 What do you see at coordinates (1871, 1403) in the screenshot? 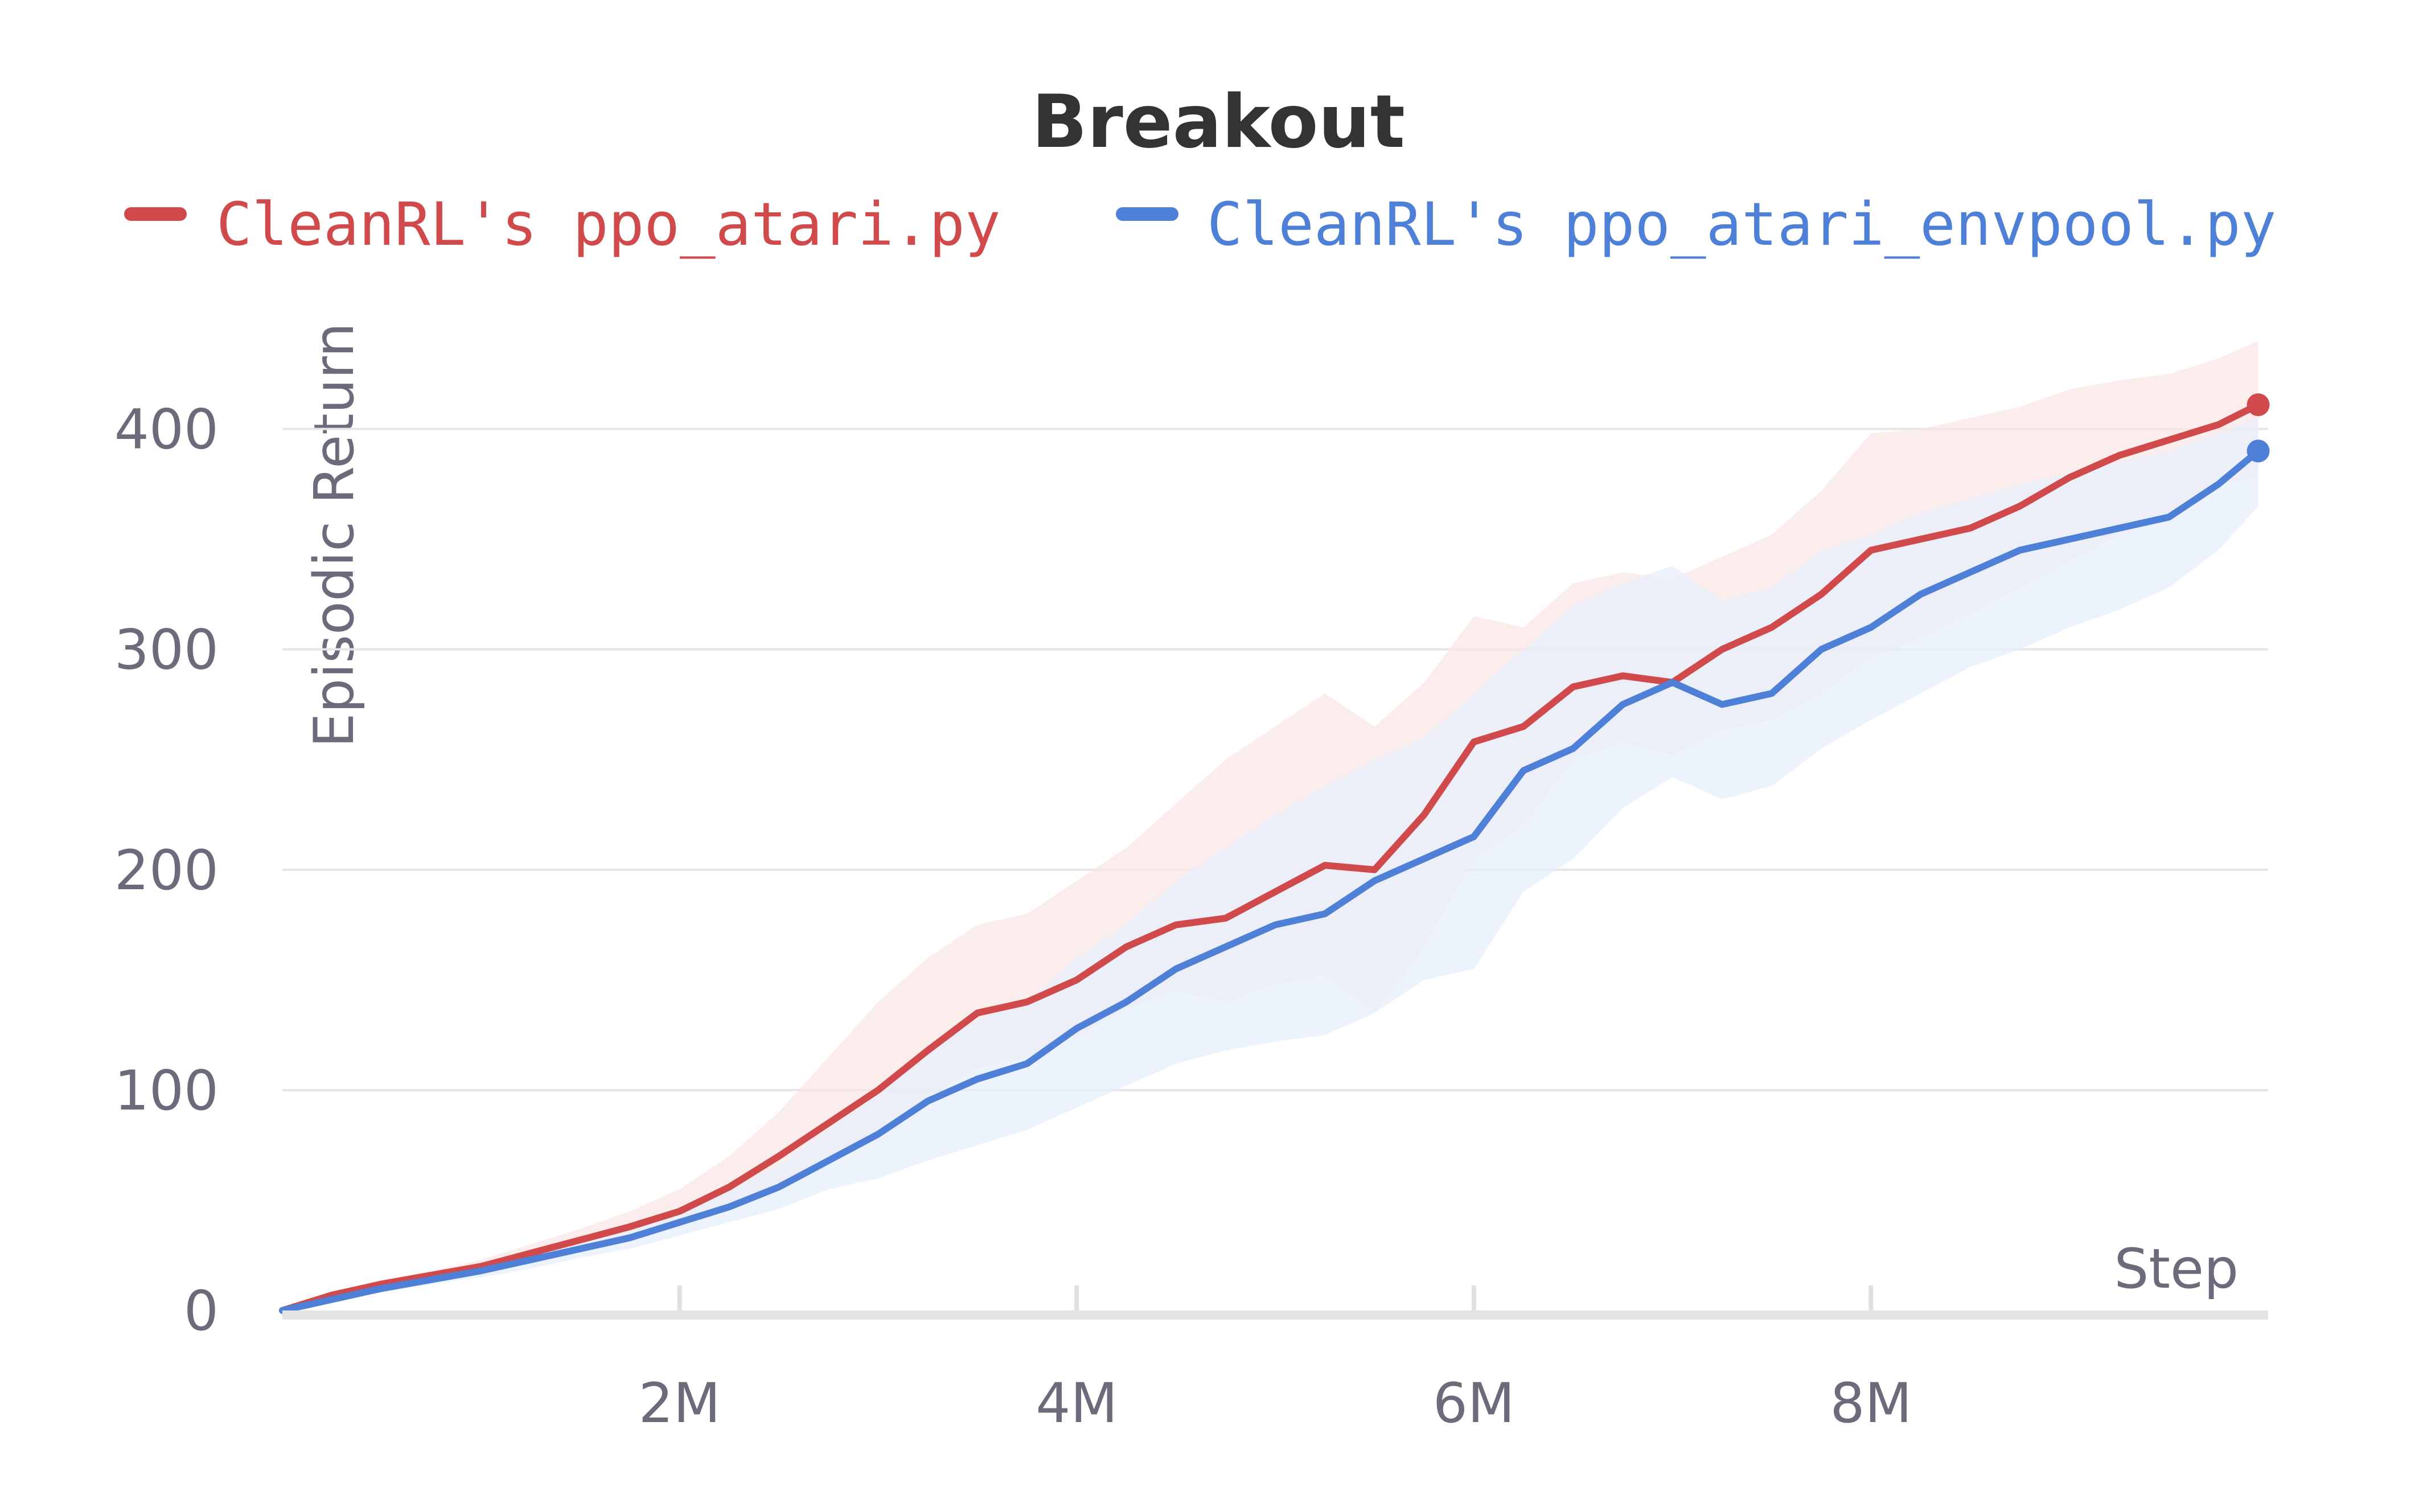
I see `x-tick-label: 8M` at bounding box center [1871, 1403].